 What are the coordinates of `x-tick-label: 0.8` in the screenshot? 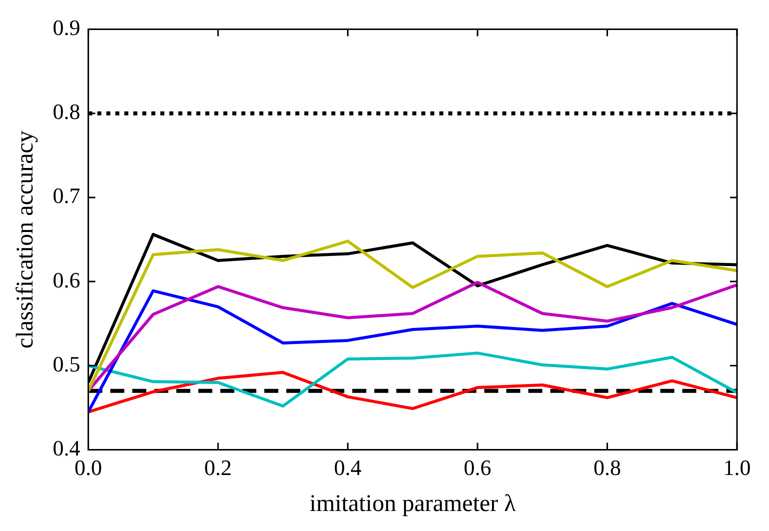 It's located at (608, 467).